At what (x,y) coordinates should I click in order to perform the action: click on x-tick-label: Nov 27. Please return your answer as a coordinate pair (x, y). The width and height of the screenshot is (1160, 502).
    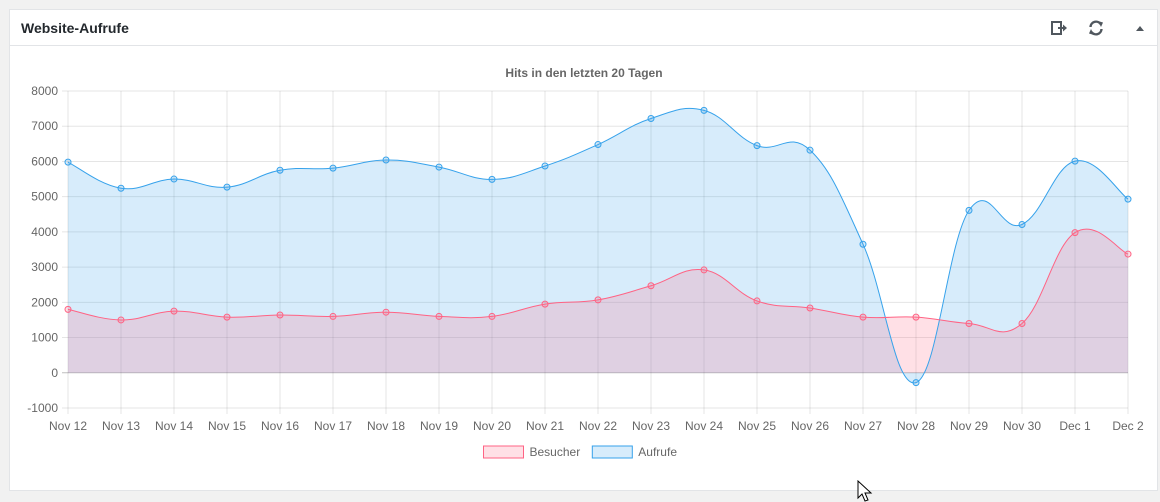
    Looking at the image, I should click on (863, 426).